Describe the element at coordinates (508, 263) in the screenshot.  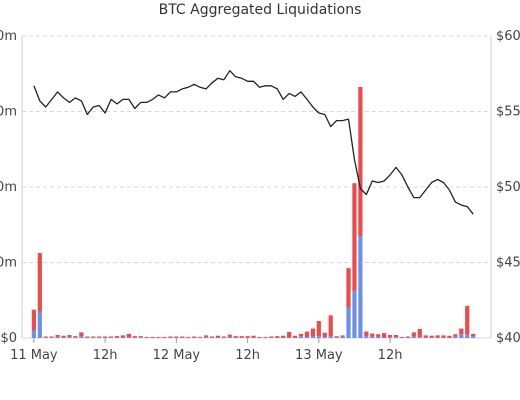
I see `y-tick-label-right: $45k` at that location.